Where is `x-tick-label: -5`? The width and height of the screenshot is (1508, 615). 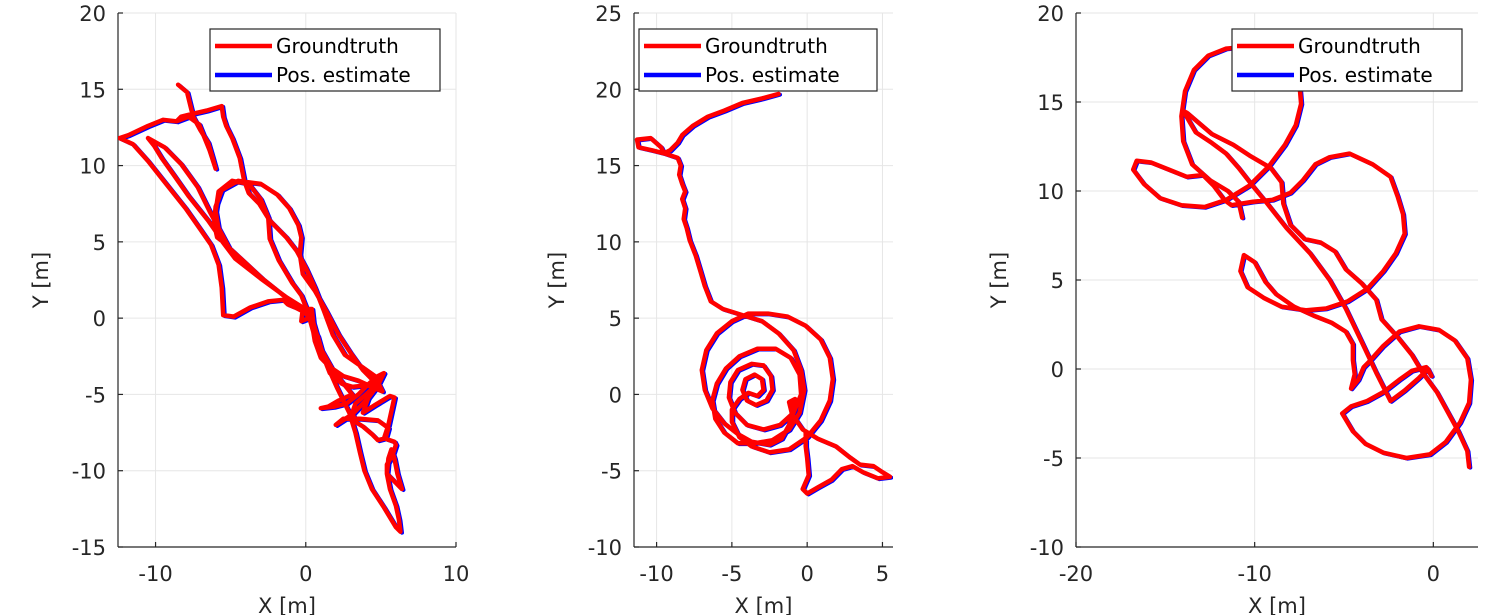 x-tick-label: -5 is located at coordinates (731, 574).